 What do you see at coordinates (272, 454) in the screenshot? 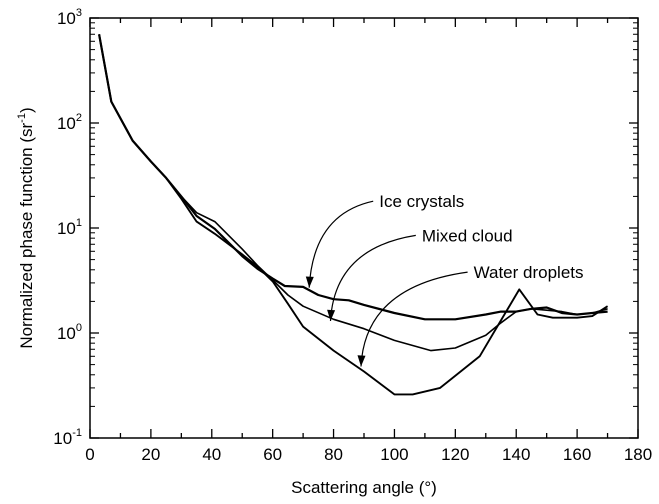
I see `x-tick-label: 60` at bounding box center [272, 454].